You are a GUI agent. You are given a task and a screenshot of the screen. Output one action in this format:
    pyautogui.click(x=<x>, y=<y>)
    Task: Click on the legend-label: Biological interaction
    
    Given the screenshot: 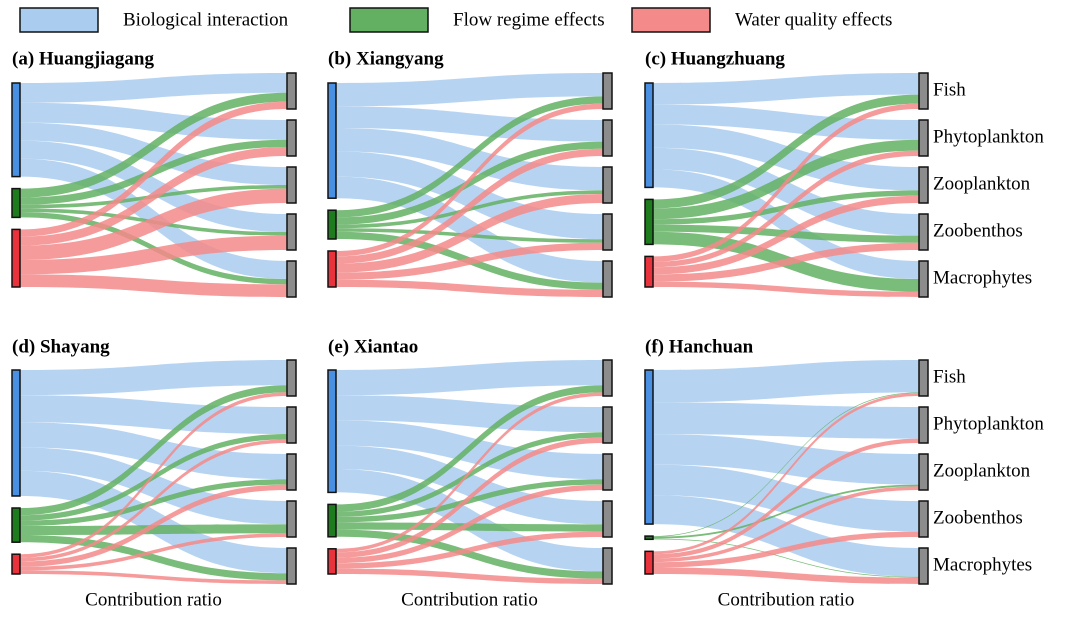 What is the action you would take?
    pyautogui.click(x=206, y=19)
    